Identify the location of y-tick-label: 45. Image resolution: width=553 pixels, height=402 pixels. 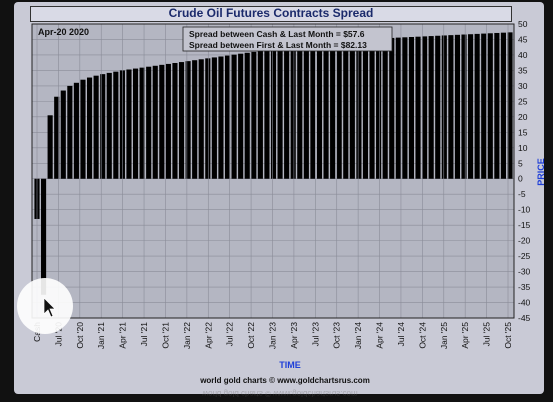
(523, 39).